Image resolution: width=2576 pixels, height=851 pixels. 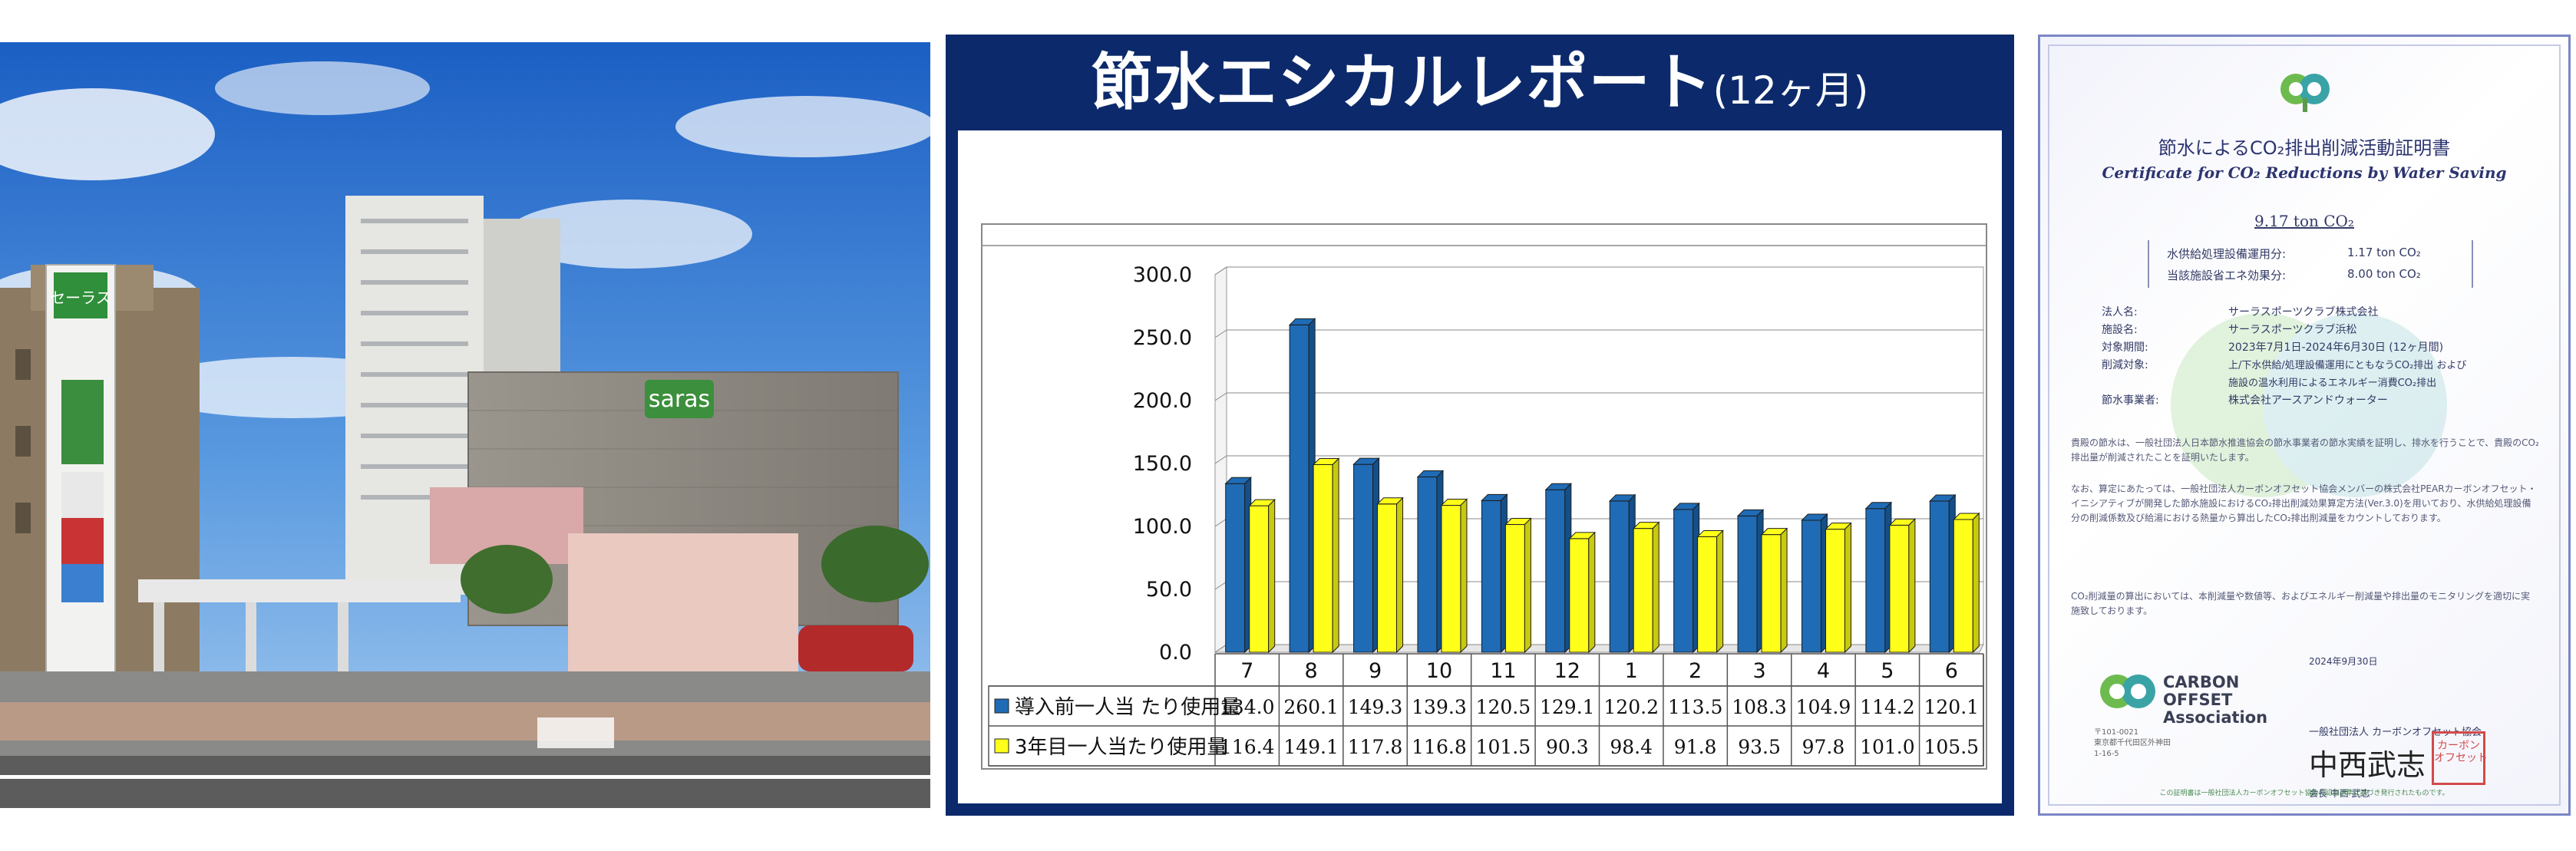 I want to click on data-value-label: 93.5, so click(x=1759, y=747).